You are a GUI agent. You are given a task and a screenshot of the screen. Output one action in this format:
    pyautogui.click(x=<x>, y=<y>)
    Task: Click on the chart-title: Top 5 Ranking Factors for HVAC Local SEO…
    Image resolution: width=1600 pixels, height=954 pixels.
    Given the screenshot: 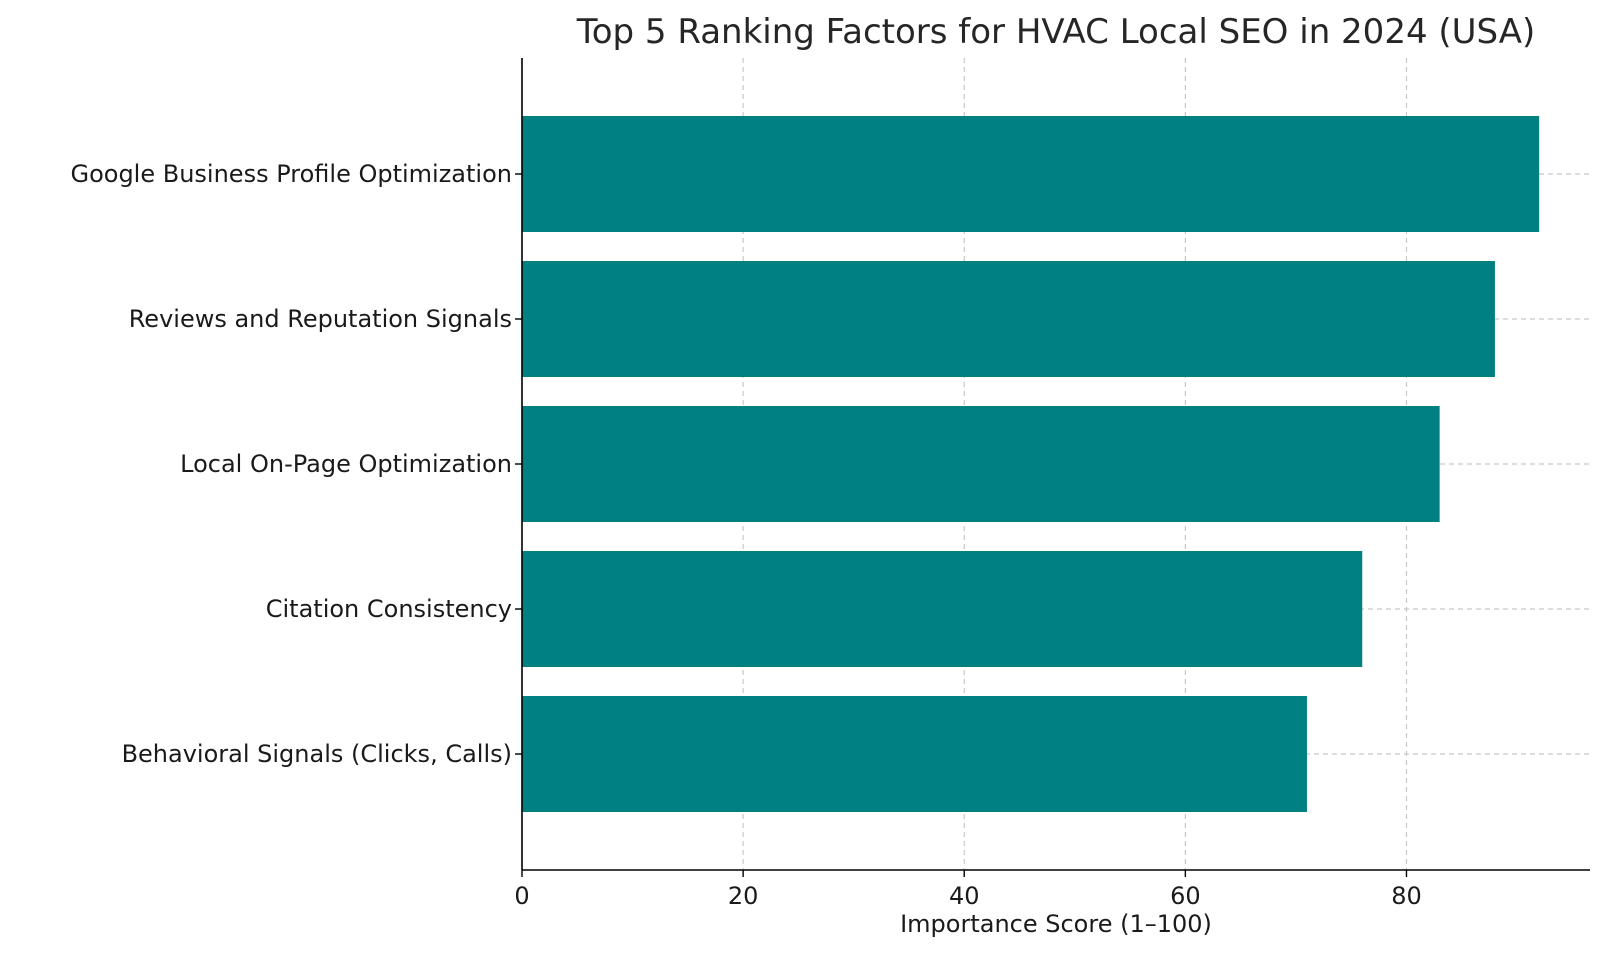 What is the action you would take?
    pyautogui.click(x=1056, y=32)
    